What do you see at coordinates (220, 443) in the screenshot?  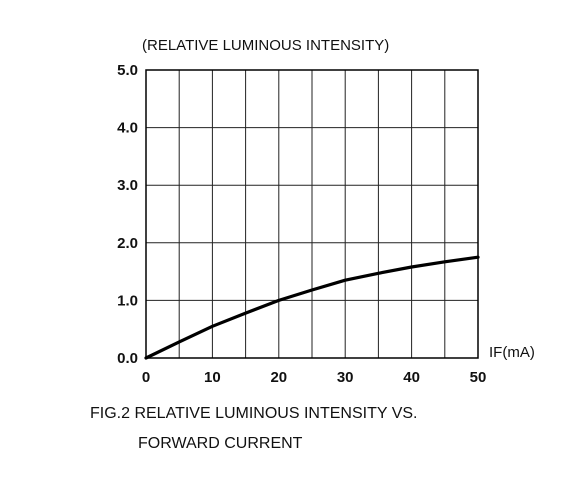 I see `figure-caption-line2: FORWARD CURRENT` at bounding box center [220, 443].